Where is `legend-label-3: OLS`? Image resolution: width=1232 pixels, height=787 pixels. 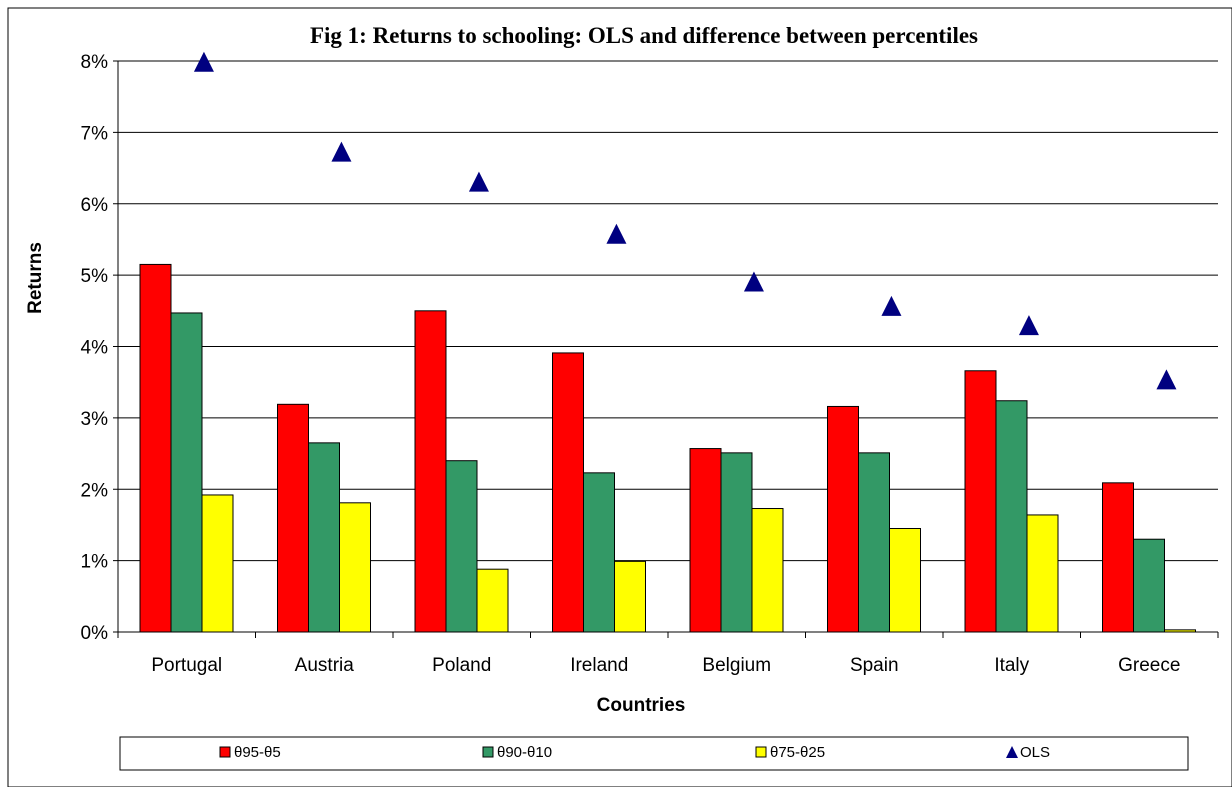
legend-label-3: OLS is located at coordinates (1035, 752).